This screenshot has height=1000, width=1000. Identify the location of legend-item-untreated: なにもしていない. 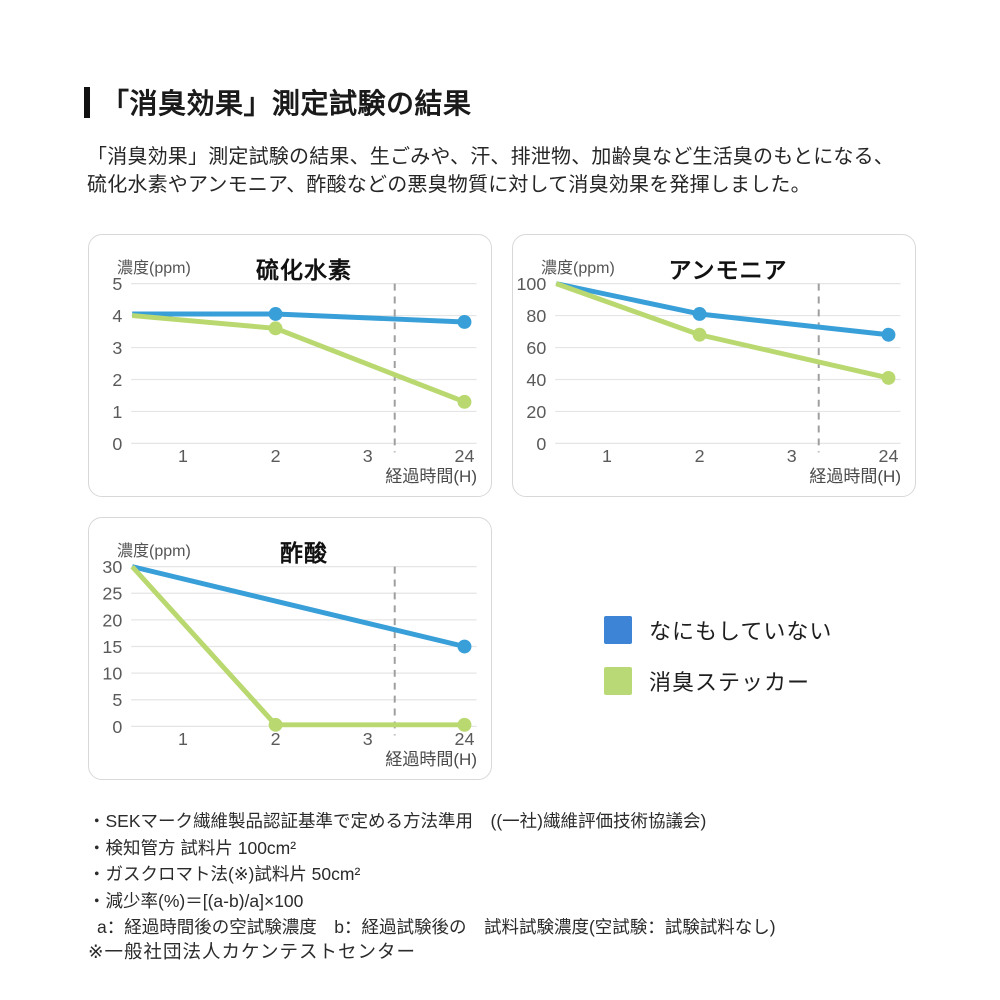
(718, 630).